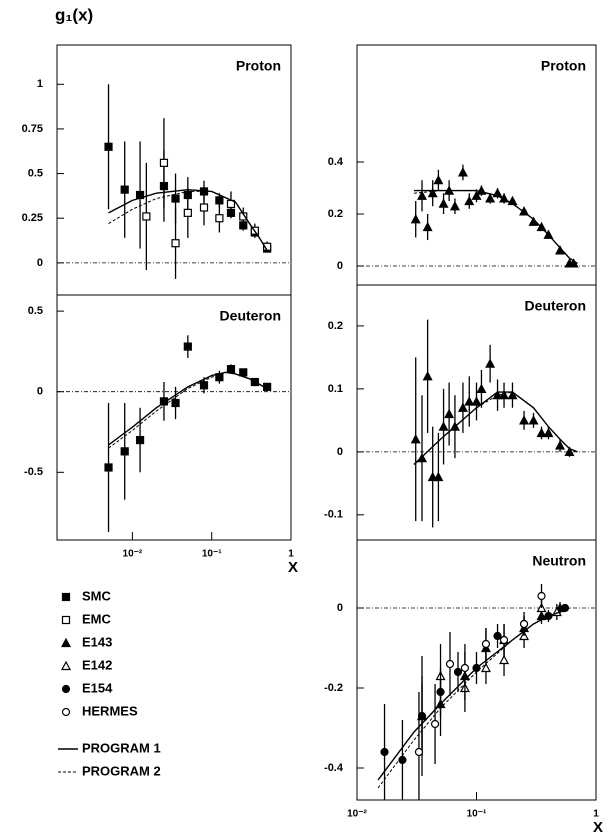 The height and width of the screenshot is (840, 613). What do you see at coordinates (559, 561) in the screenshot?
I see `panel-label: Neutron` at bounding box center [559, 561].